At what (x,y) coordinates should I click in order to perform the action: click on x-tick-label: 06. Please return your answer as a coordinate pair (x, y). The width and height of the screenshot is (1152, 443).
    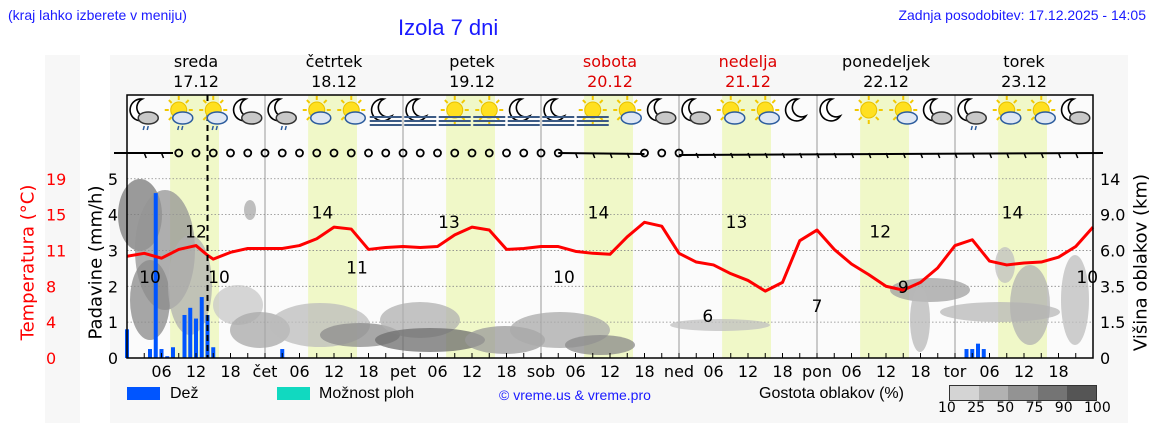
    Looking at the image, I should click on (713, 371).